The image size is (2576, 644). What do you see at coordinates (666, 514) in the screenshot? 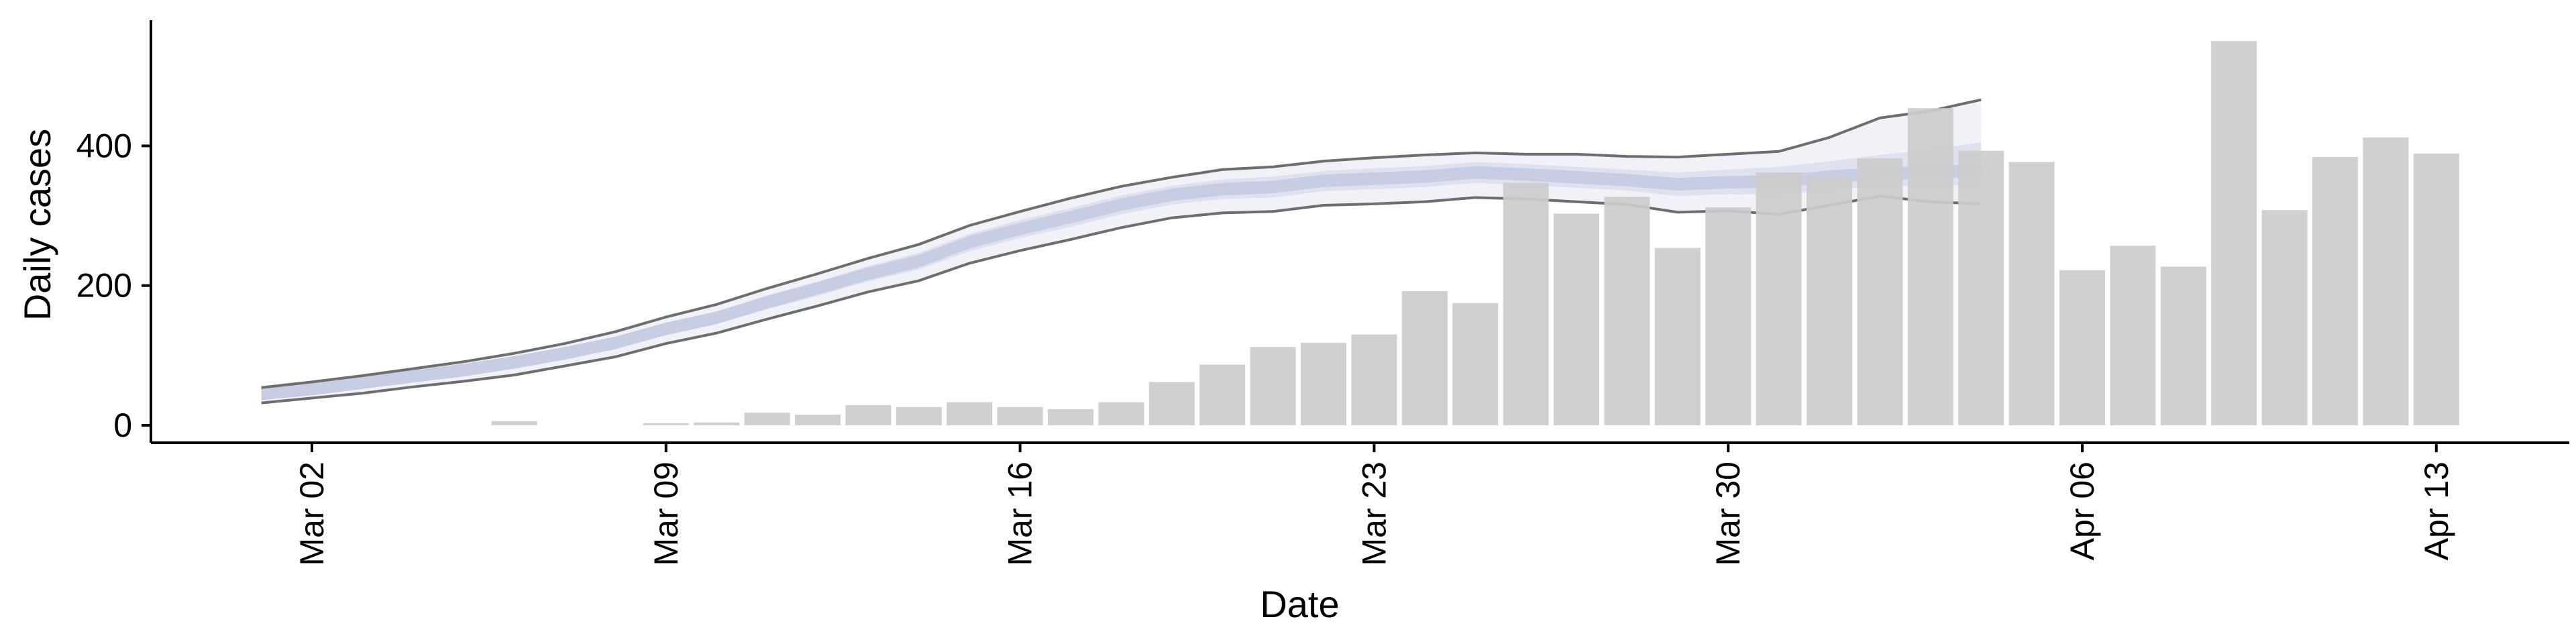
I see `x-tick-label: Mar 09` at bounding box center [666, 514].